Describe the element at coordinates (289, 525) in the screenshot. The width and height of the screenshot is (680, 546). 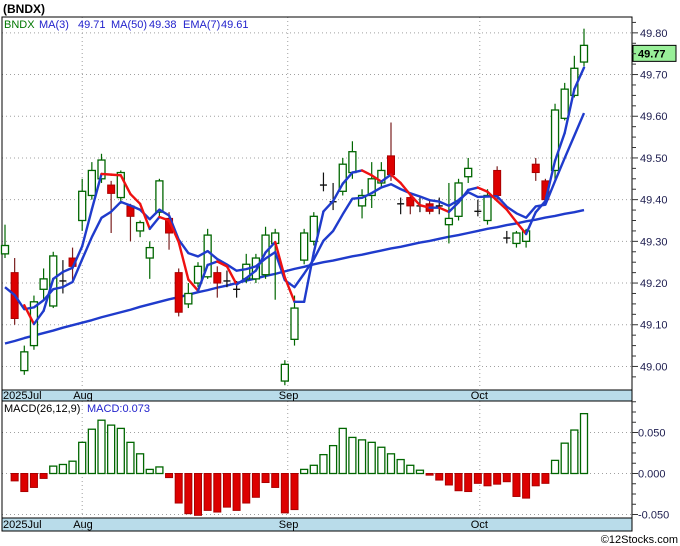
I see `month-label-bottom: Sep` at that location.